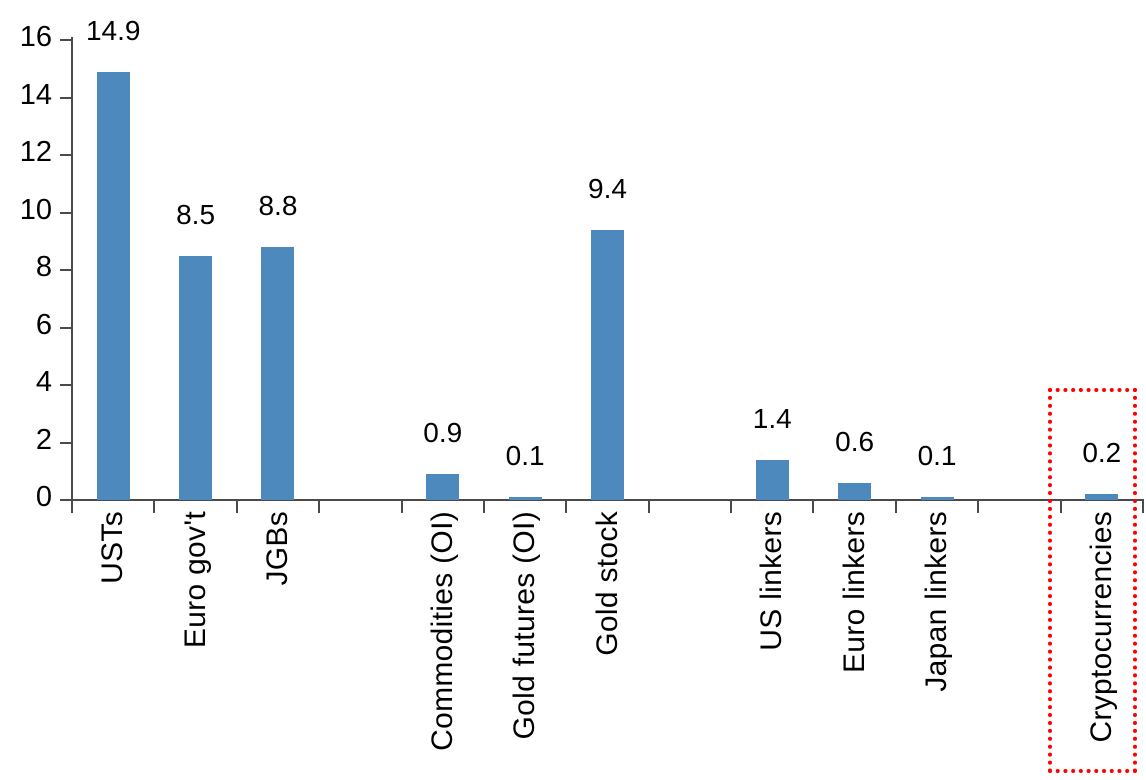 The width and height of the screenshot is (1146, 780). I want to click on bar-value-label: 14.9, so click(113, 30).